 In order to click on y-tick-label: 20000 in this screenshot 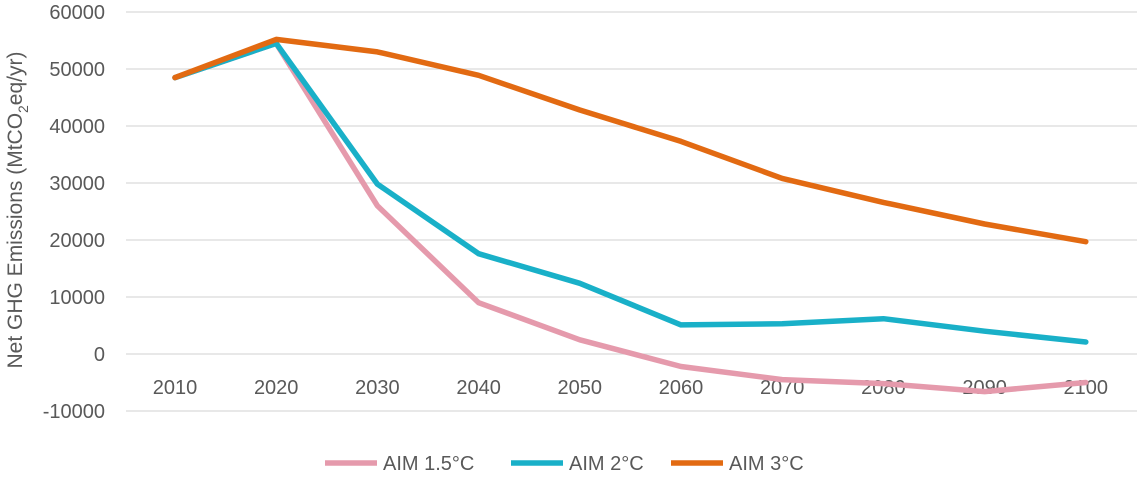, I will do `click(77, 241)`.